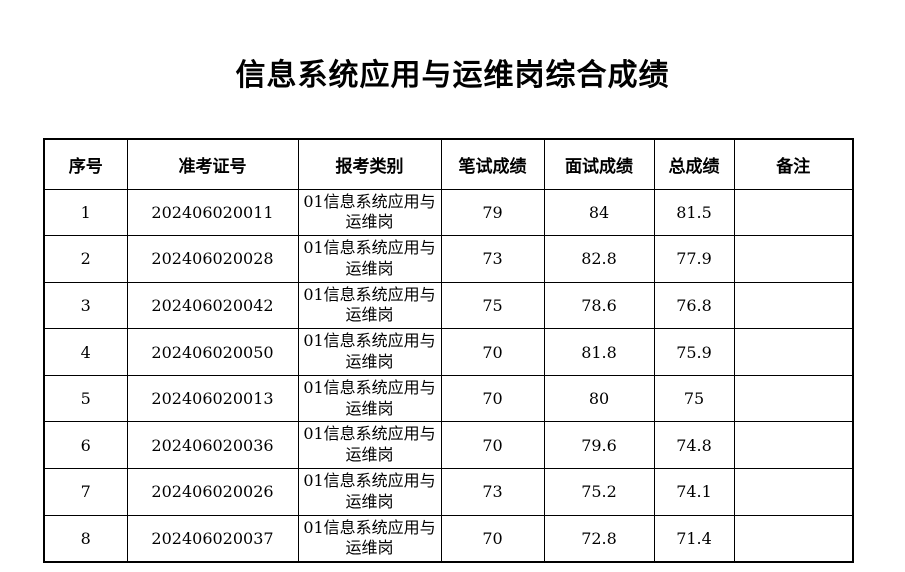  I want to click on cell-no: 2, so click(85, 259).